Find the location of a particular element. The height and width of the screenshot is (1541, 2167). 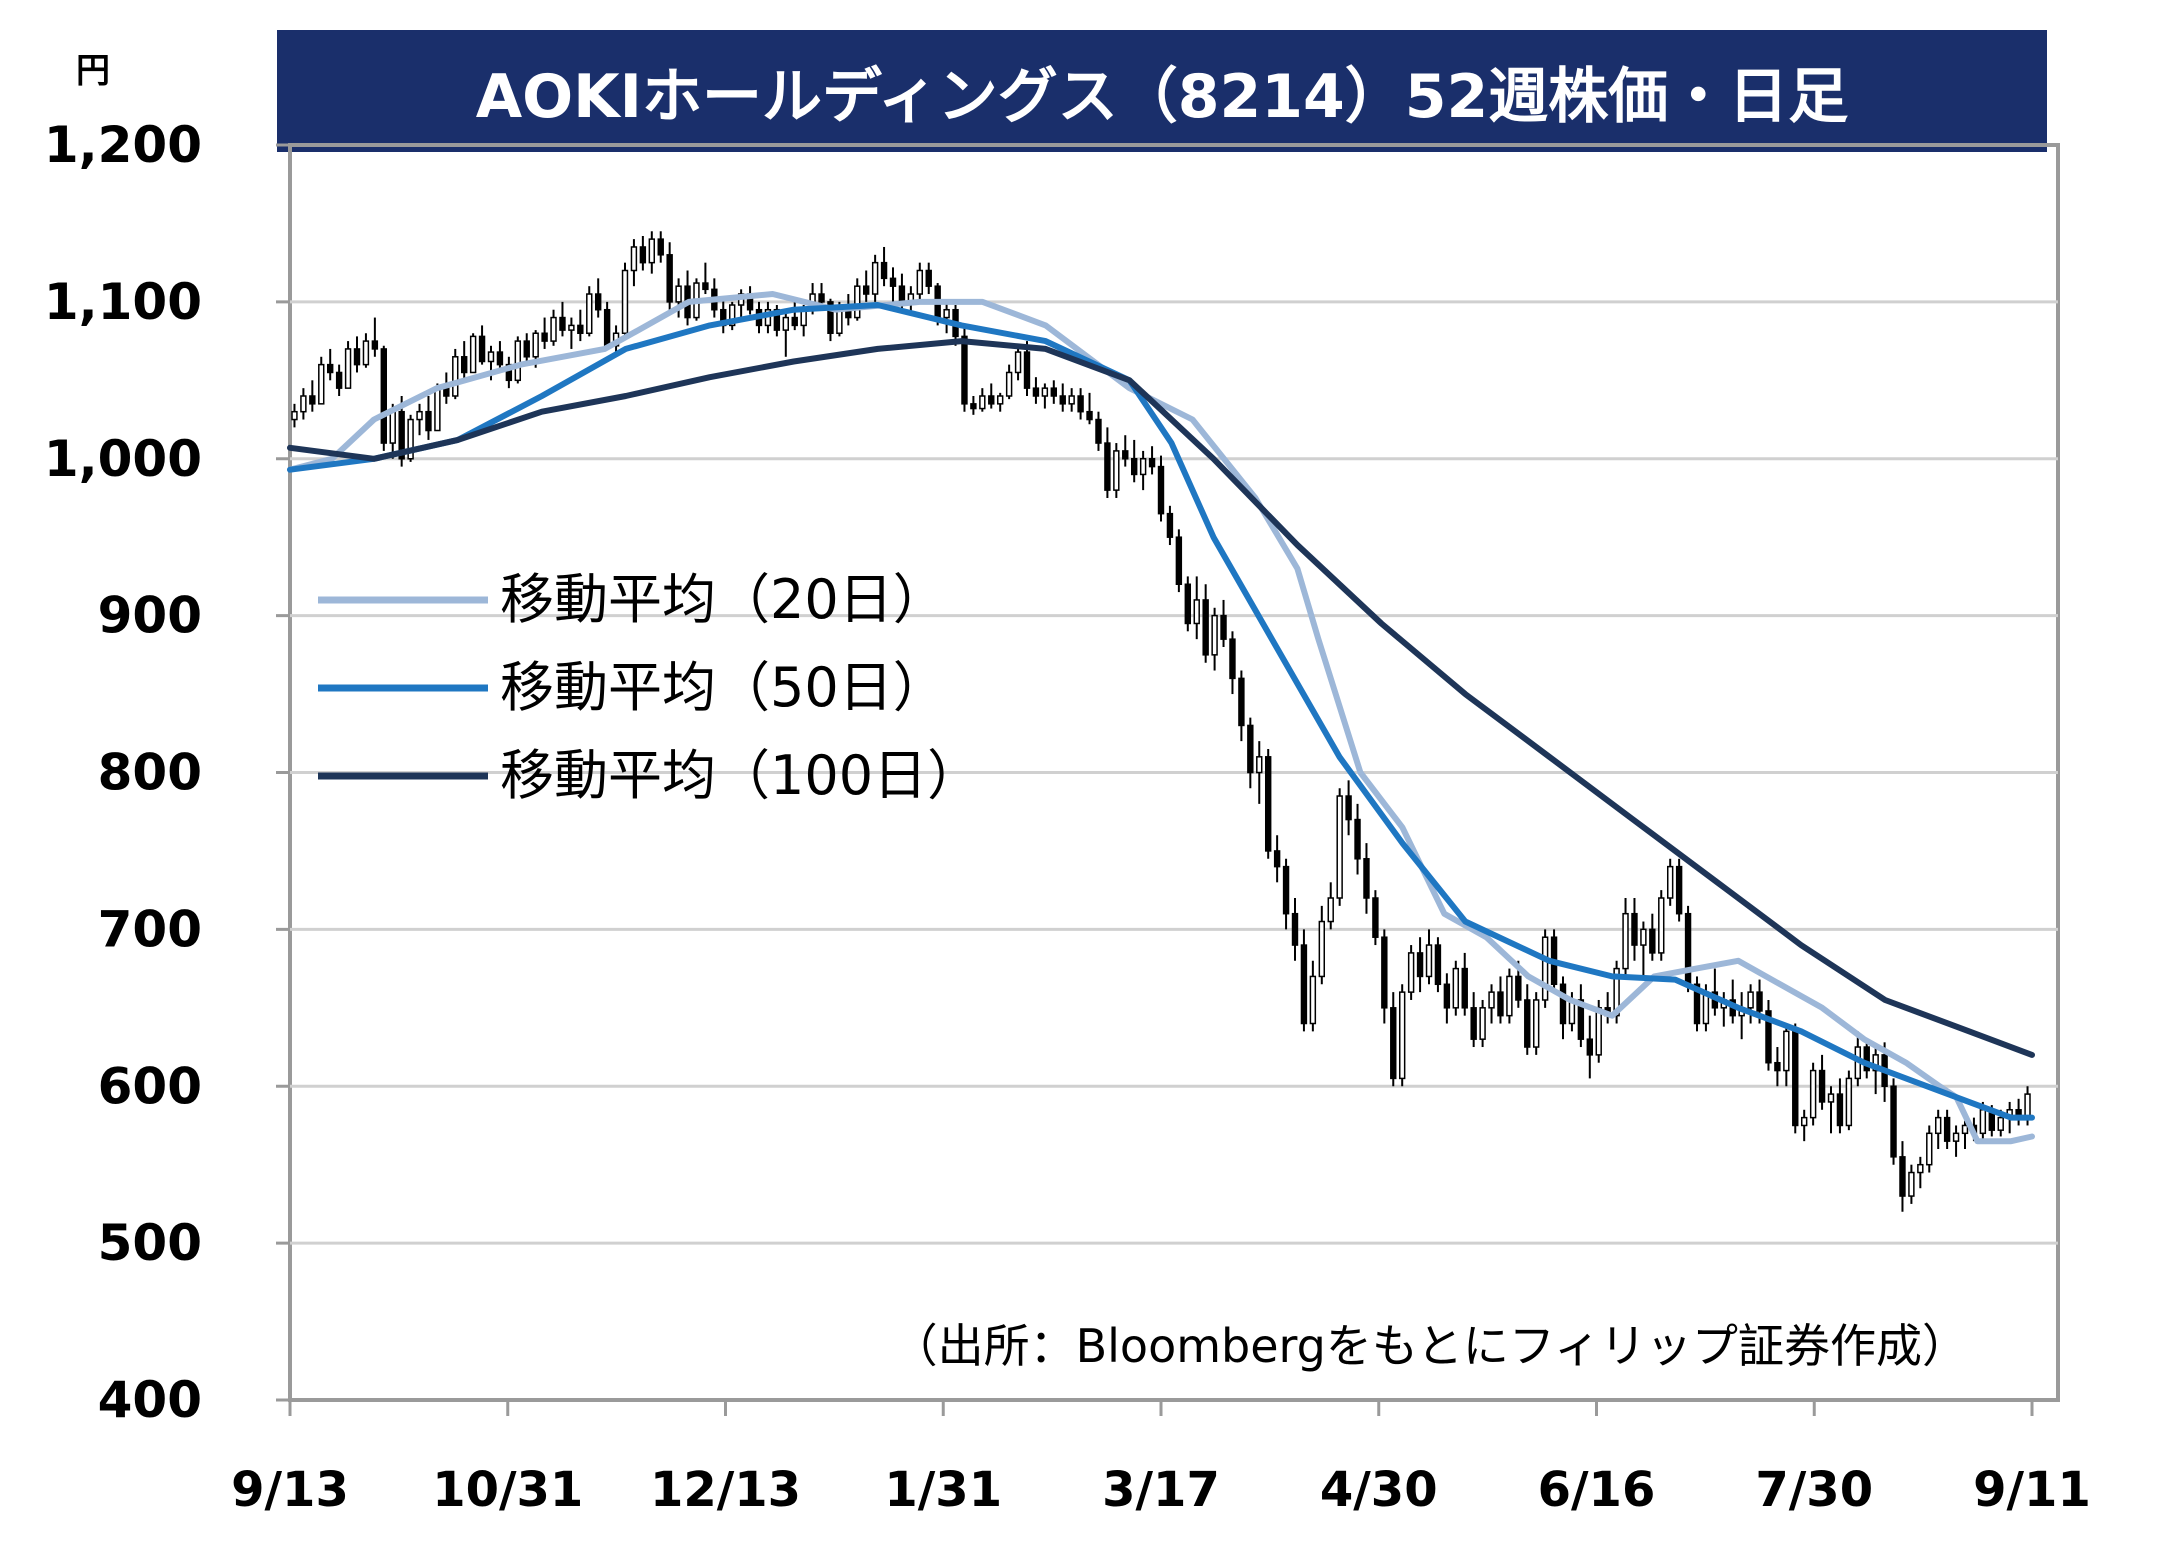

x-tick-label: 9/11 is located at coordinates (2032, 1490).